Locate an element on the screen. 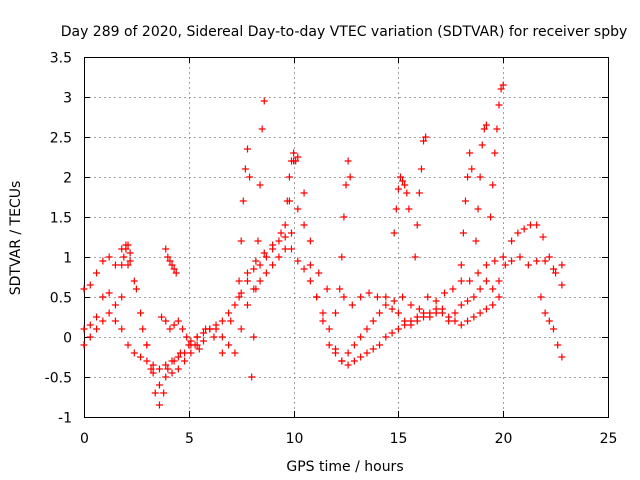 This screenshot has width=640, height=480. x-tick-label: 15 is located at coordinates (399, 439).